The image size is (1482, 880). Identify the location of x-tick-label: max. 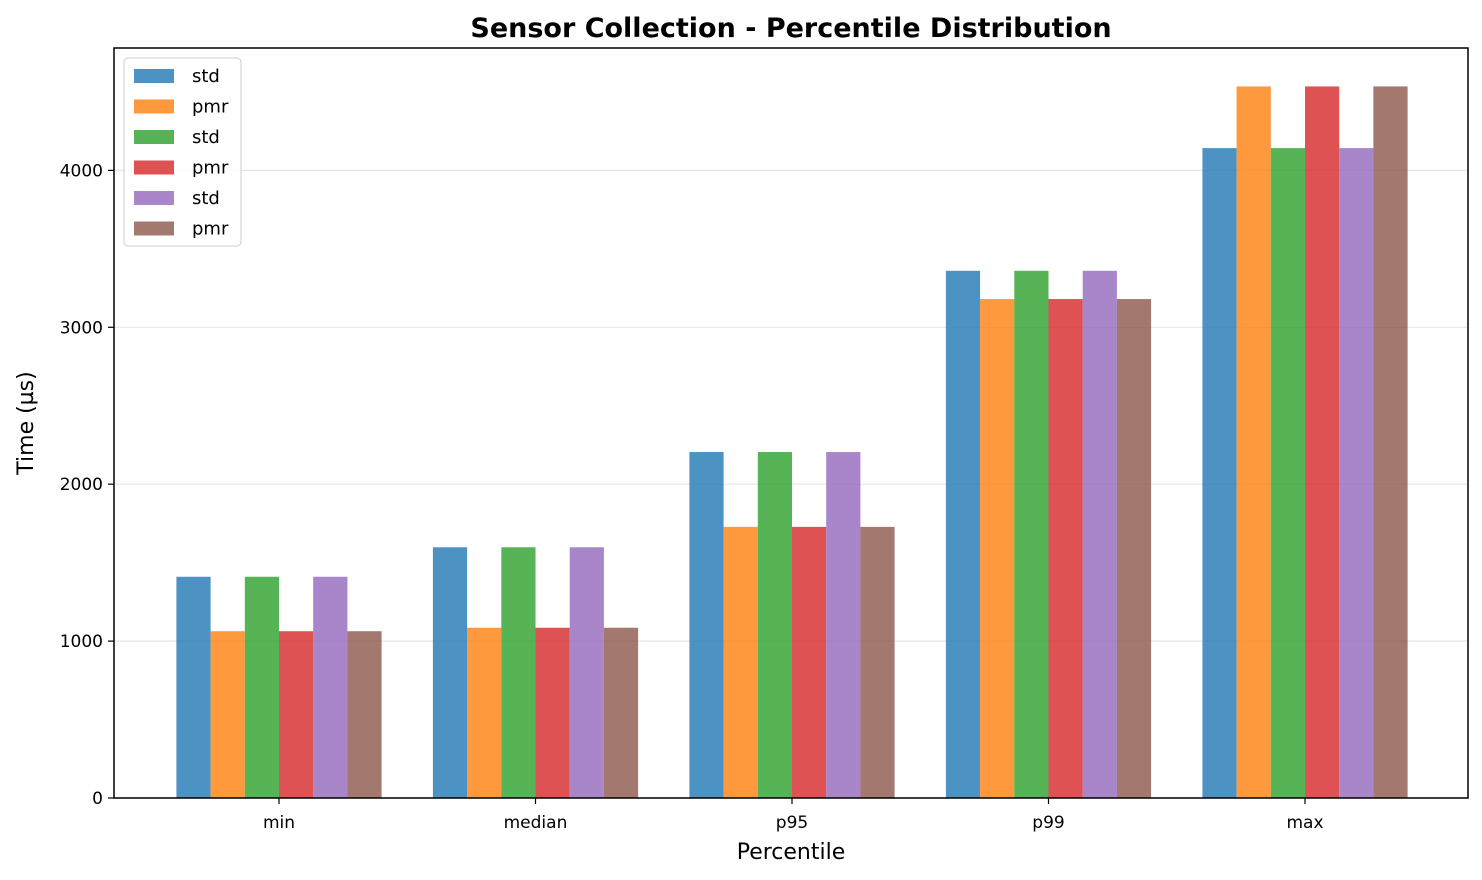
(1304, 823).